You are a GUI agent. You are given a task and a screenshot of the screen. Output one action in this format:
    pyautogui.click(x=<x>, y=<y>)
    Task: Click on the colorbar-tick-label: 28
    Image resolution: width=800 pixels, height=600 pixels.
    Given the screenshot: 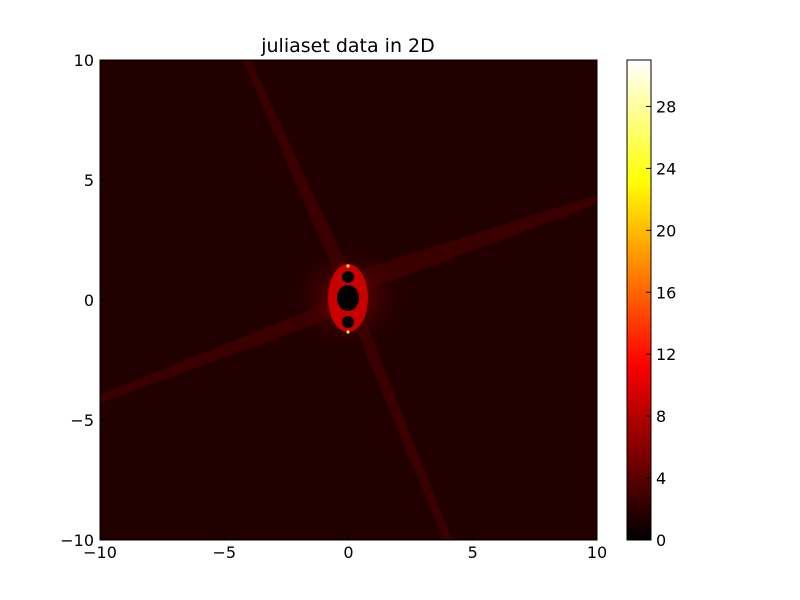 What is the action you would take?
    pyautogui.click(x=666, y=106)
    